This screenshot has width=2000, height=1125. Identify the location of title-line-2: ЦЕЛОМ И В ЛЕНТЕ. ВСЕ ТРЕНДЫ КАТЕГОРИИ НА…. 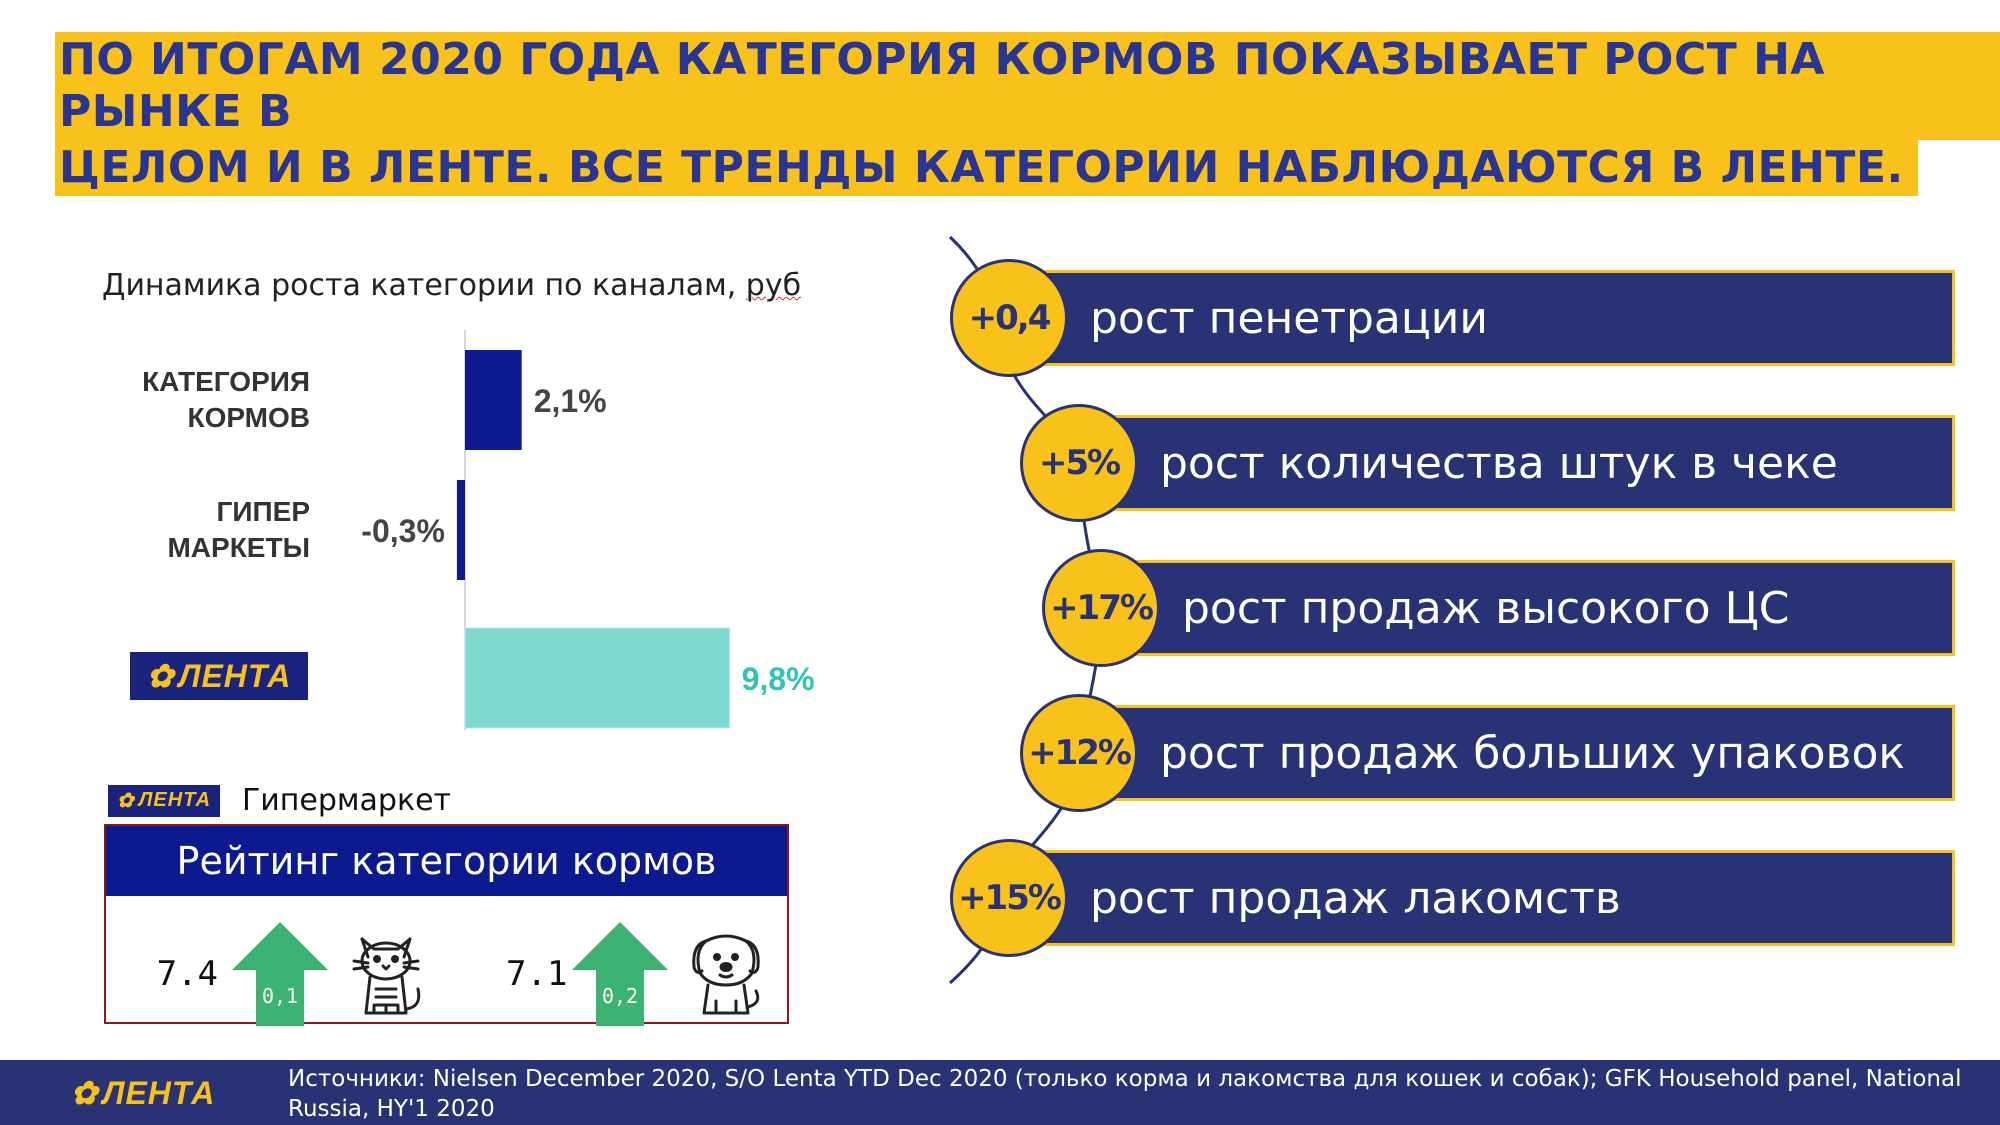
(986, 168).